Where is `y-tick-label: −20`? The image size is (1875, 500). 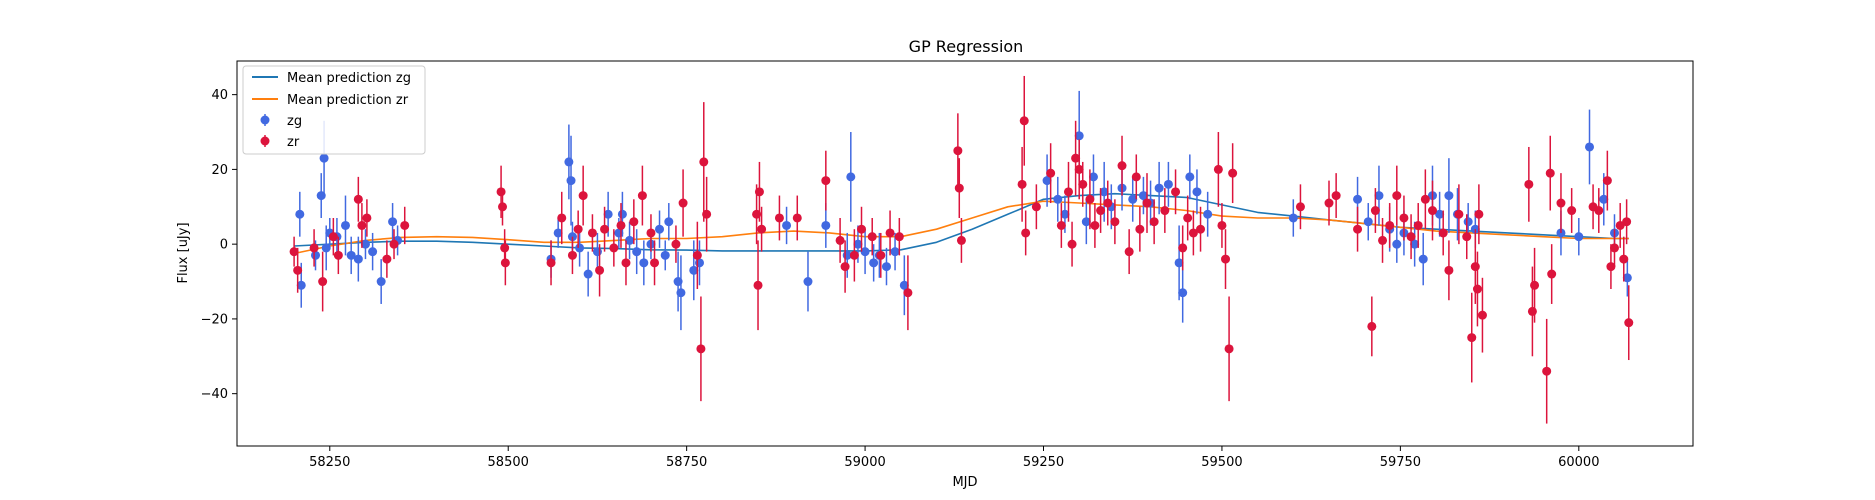
y-tick-label: −20 is located at coordinates (214, 319).